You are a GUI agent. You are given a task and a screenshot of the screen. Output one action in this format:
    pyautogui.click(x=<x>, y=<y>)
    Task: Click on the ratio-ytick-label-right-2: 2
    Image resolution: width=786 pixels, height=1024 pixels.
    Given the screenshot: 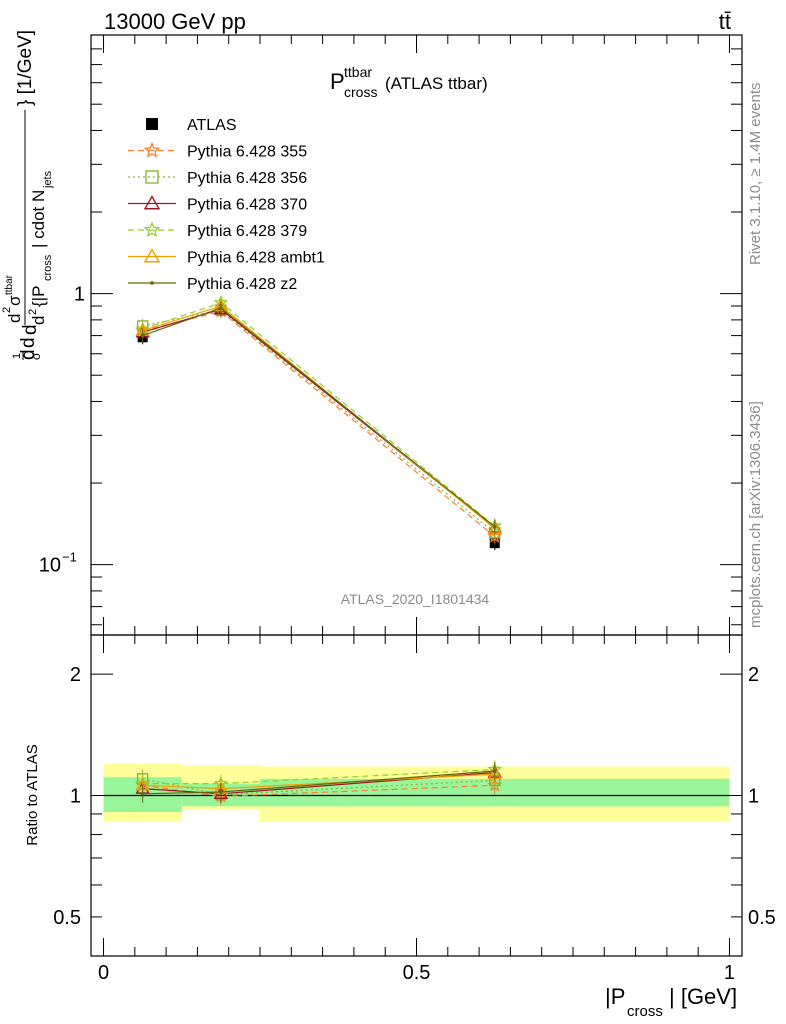 What is the action you would take?
    pyautogui.click(x=753, y=675)
    